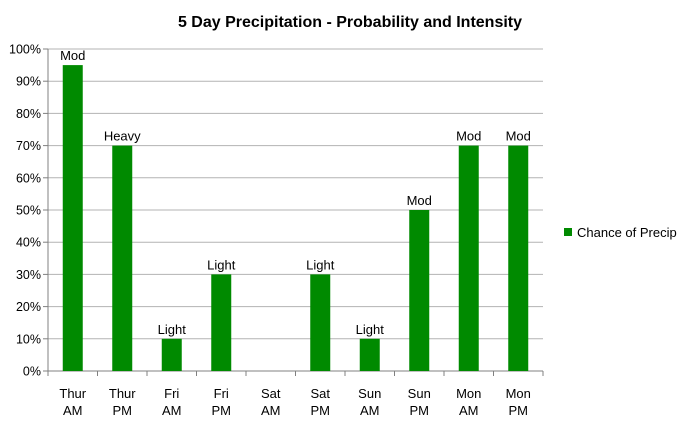 The height and width of the screenshot is (430, 700). Describe the element at coordinates (28, 114) in the screenshot. I see `y-tick-label: 80%` at that location.